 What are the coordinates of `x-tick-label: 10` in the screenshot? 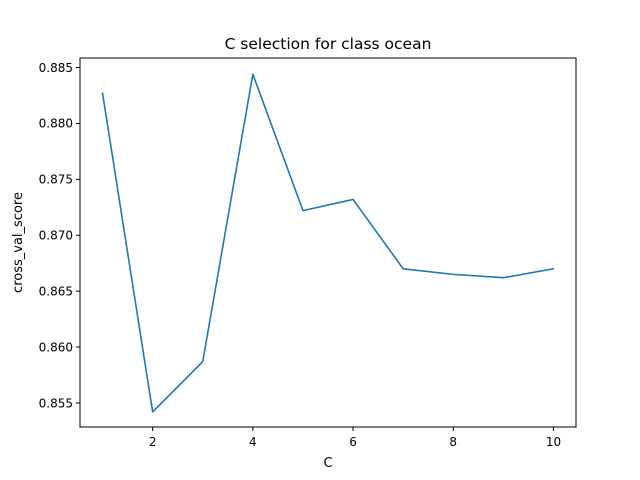 It's located at (553, 442).